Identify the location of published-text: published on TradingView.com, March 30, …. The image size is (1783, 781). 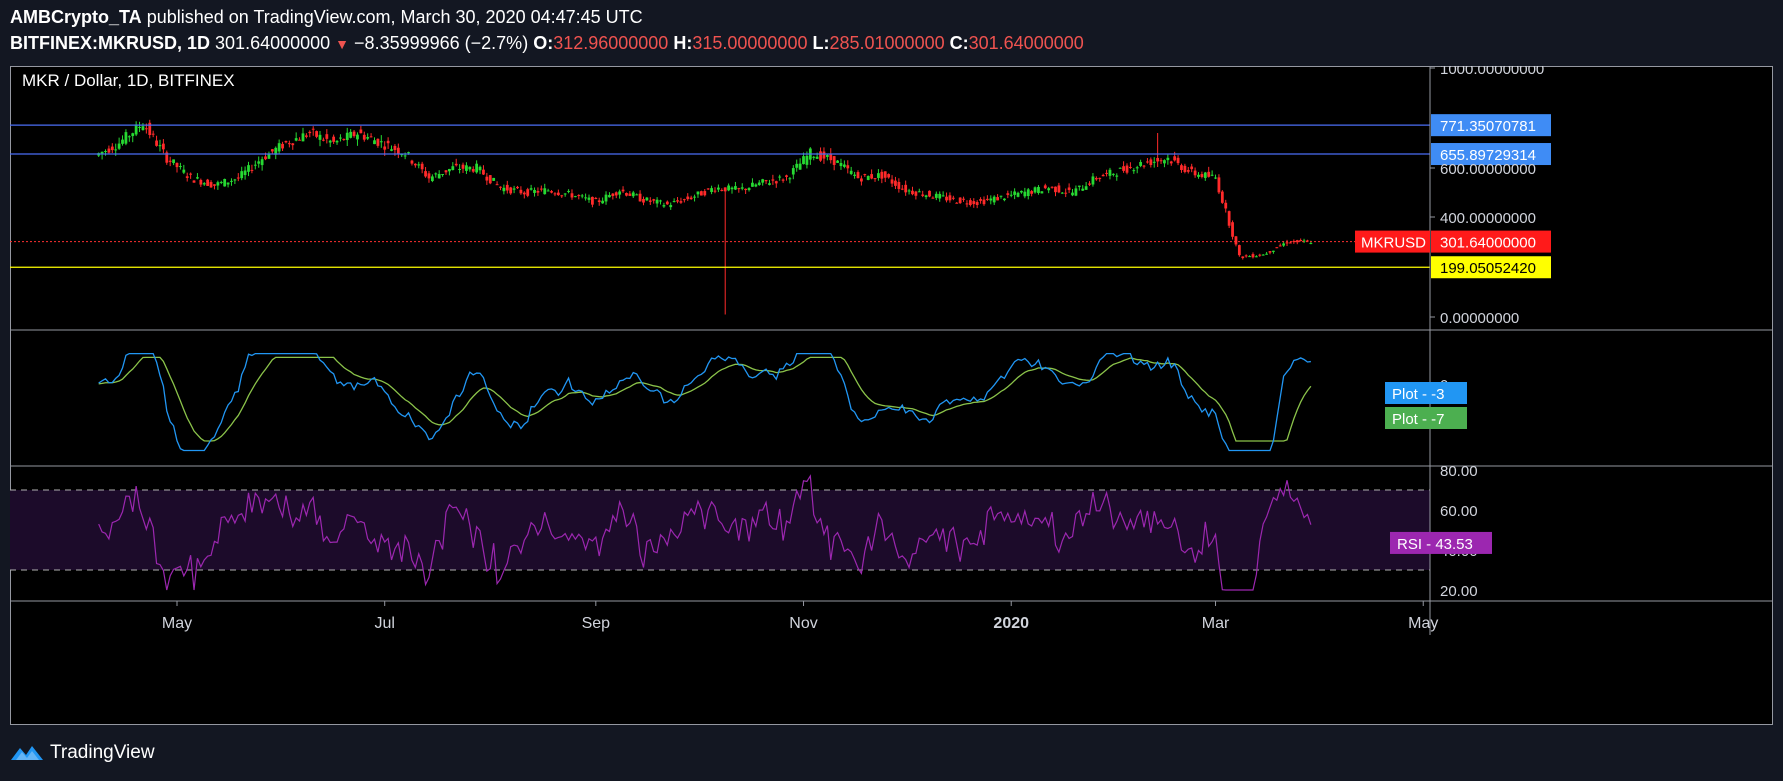
(394, 17).